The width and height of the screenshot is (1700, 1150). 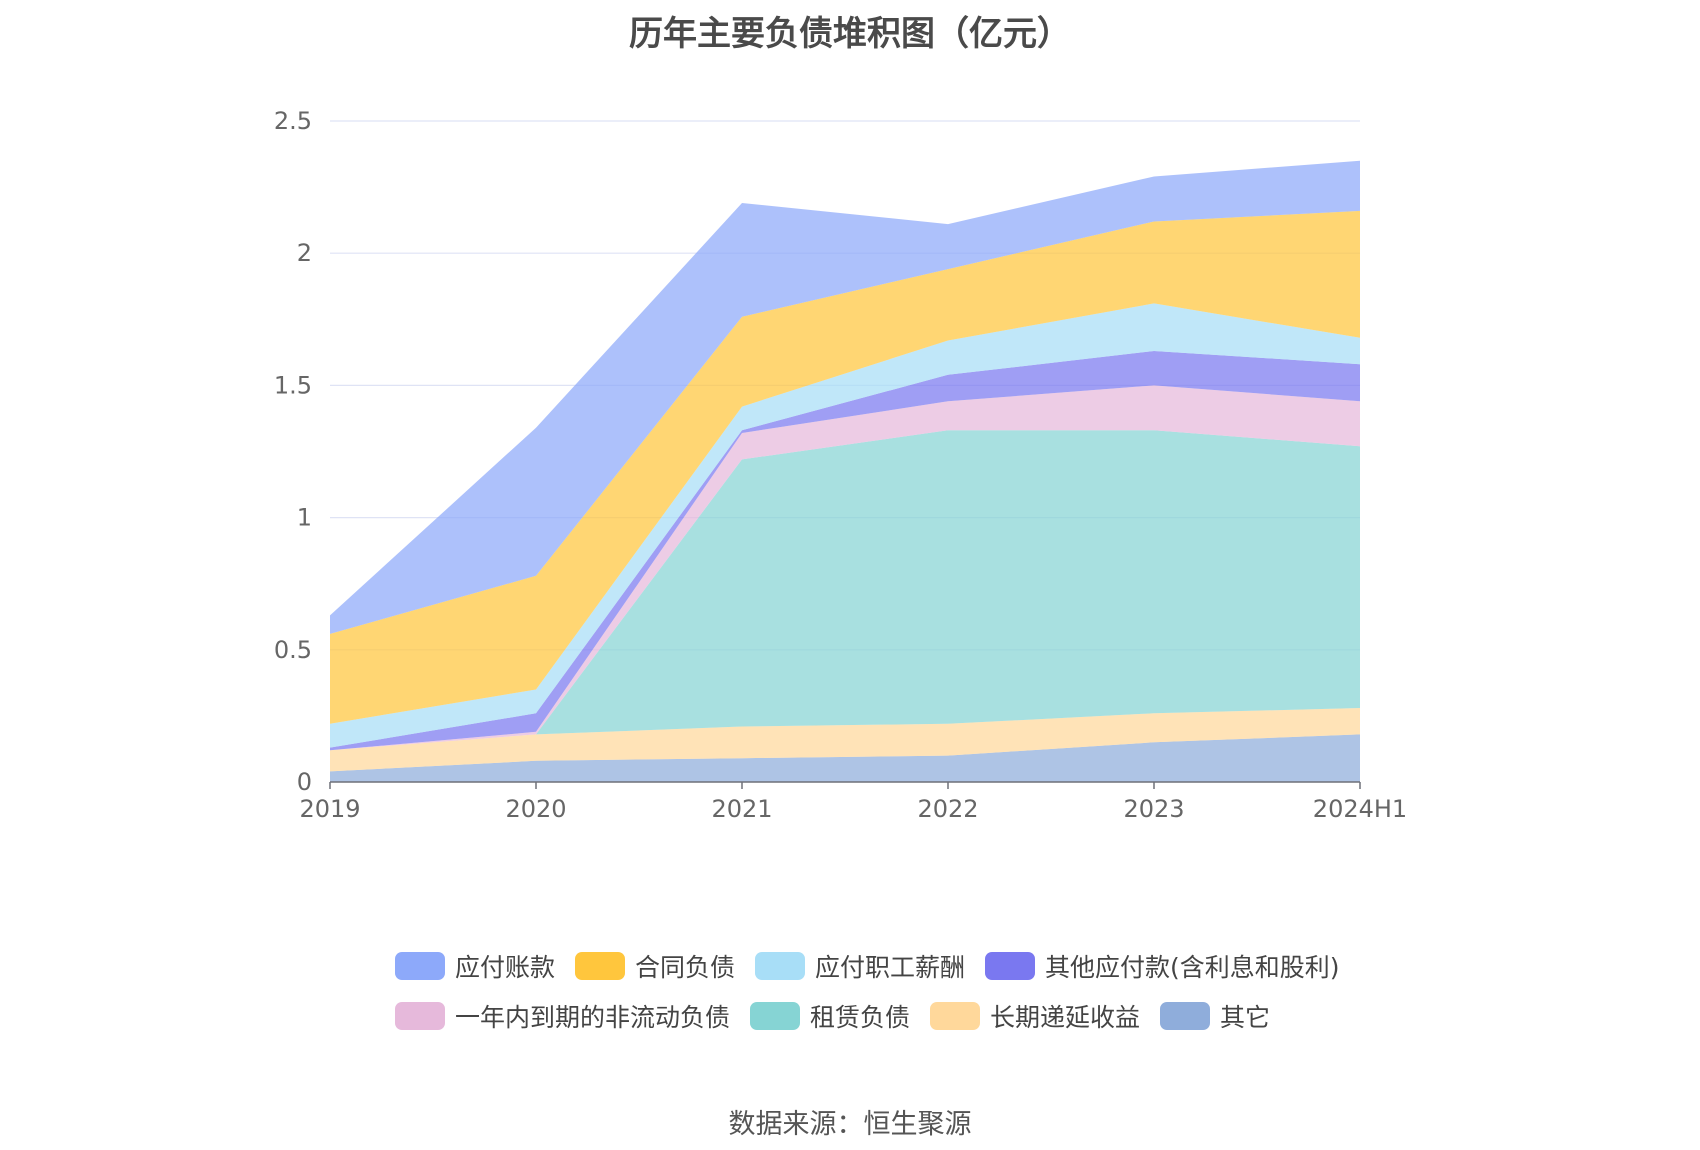 What do you see at coordinates (741, 809) in the screenshot?
I see `x-tick-label: 2021` at bounding box center [741, 809].